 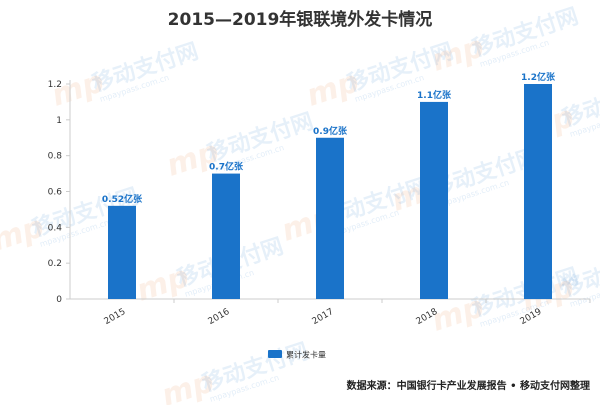 What do you see at coordinates (59, 300) in the screenshot?
I see `y-tick-label: 0` at bounding box center [59, 300].